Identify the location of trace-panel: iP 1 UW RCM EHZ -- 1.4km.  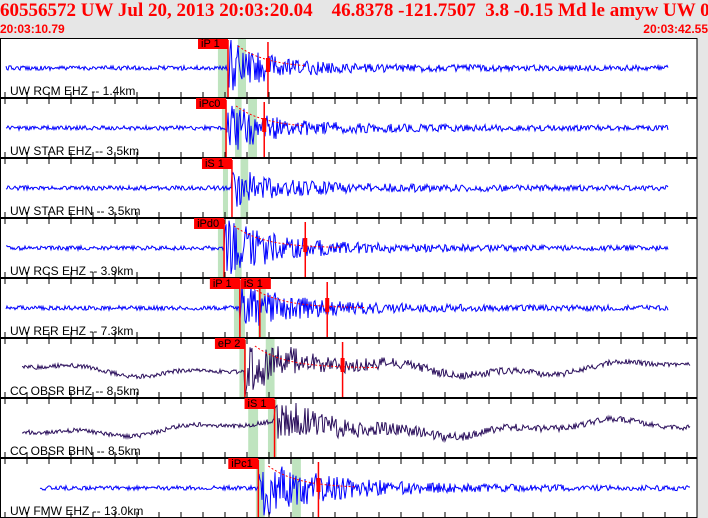
(348, 71).